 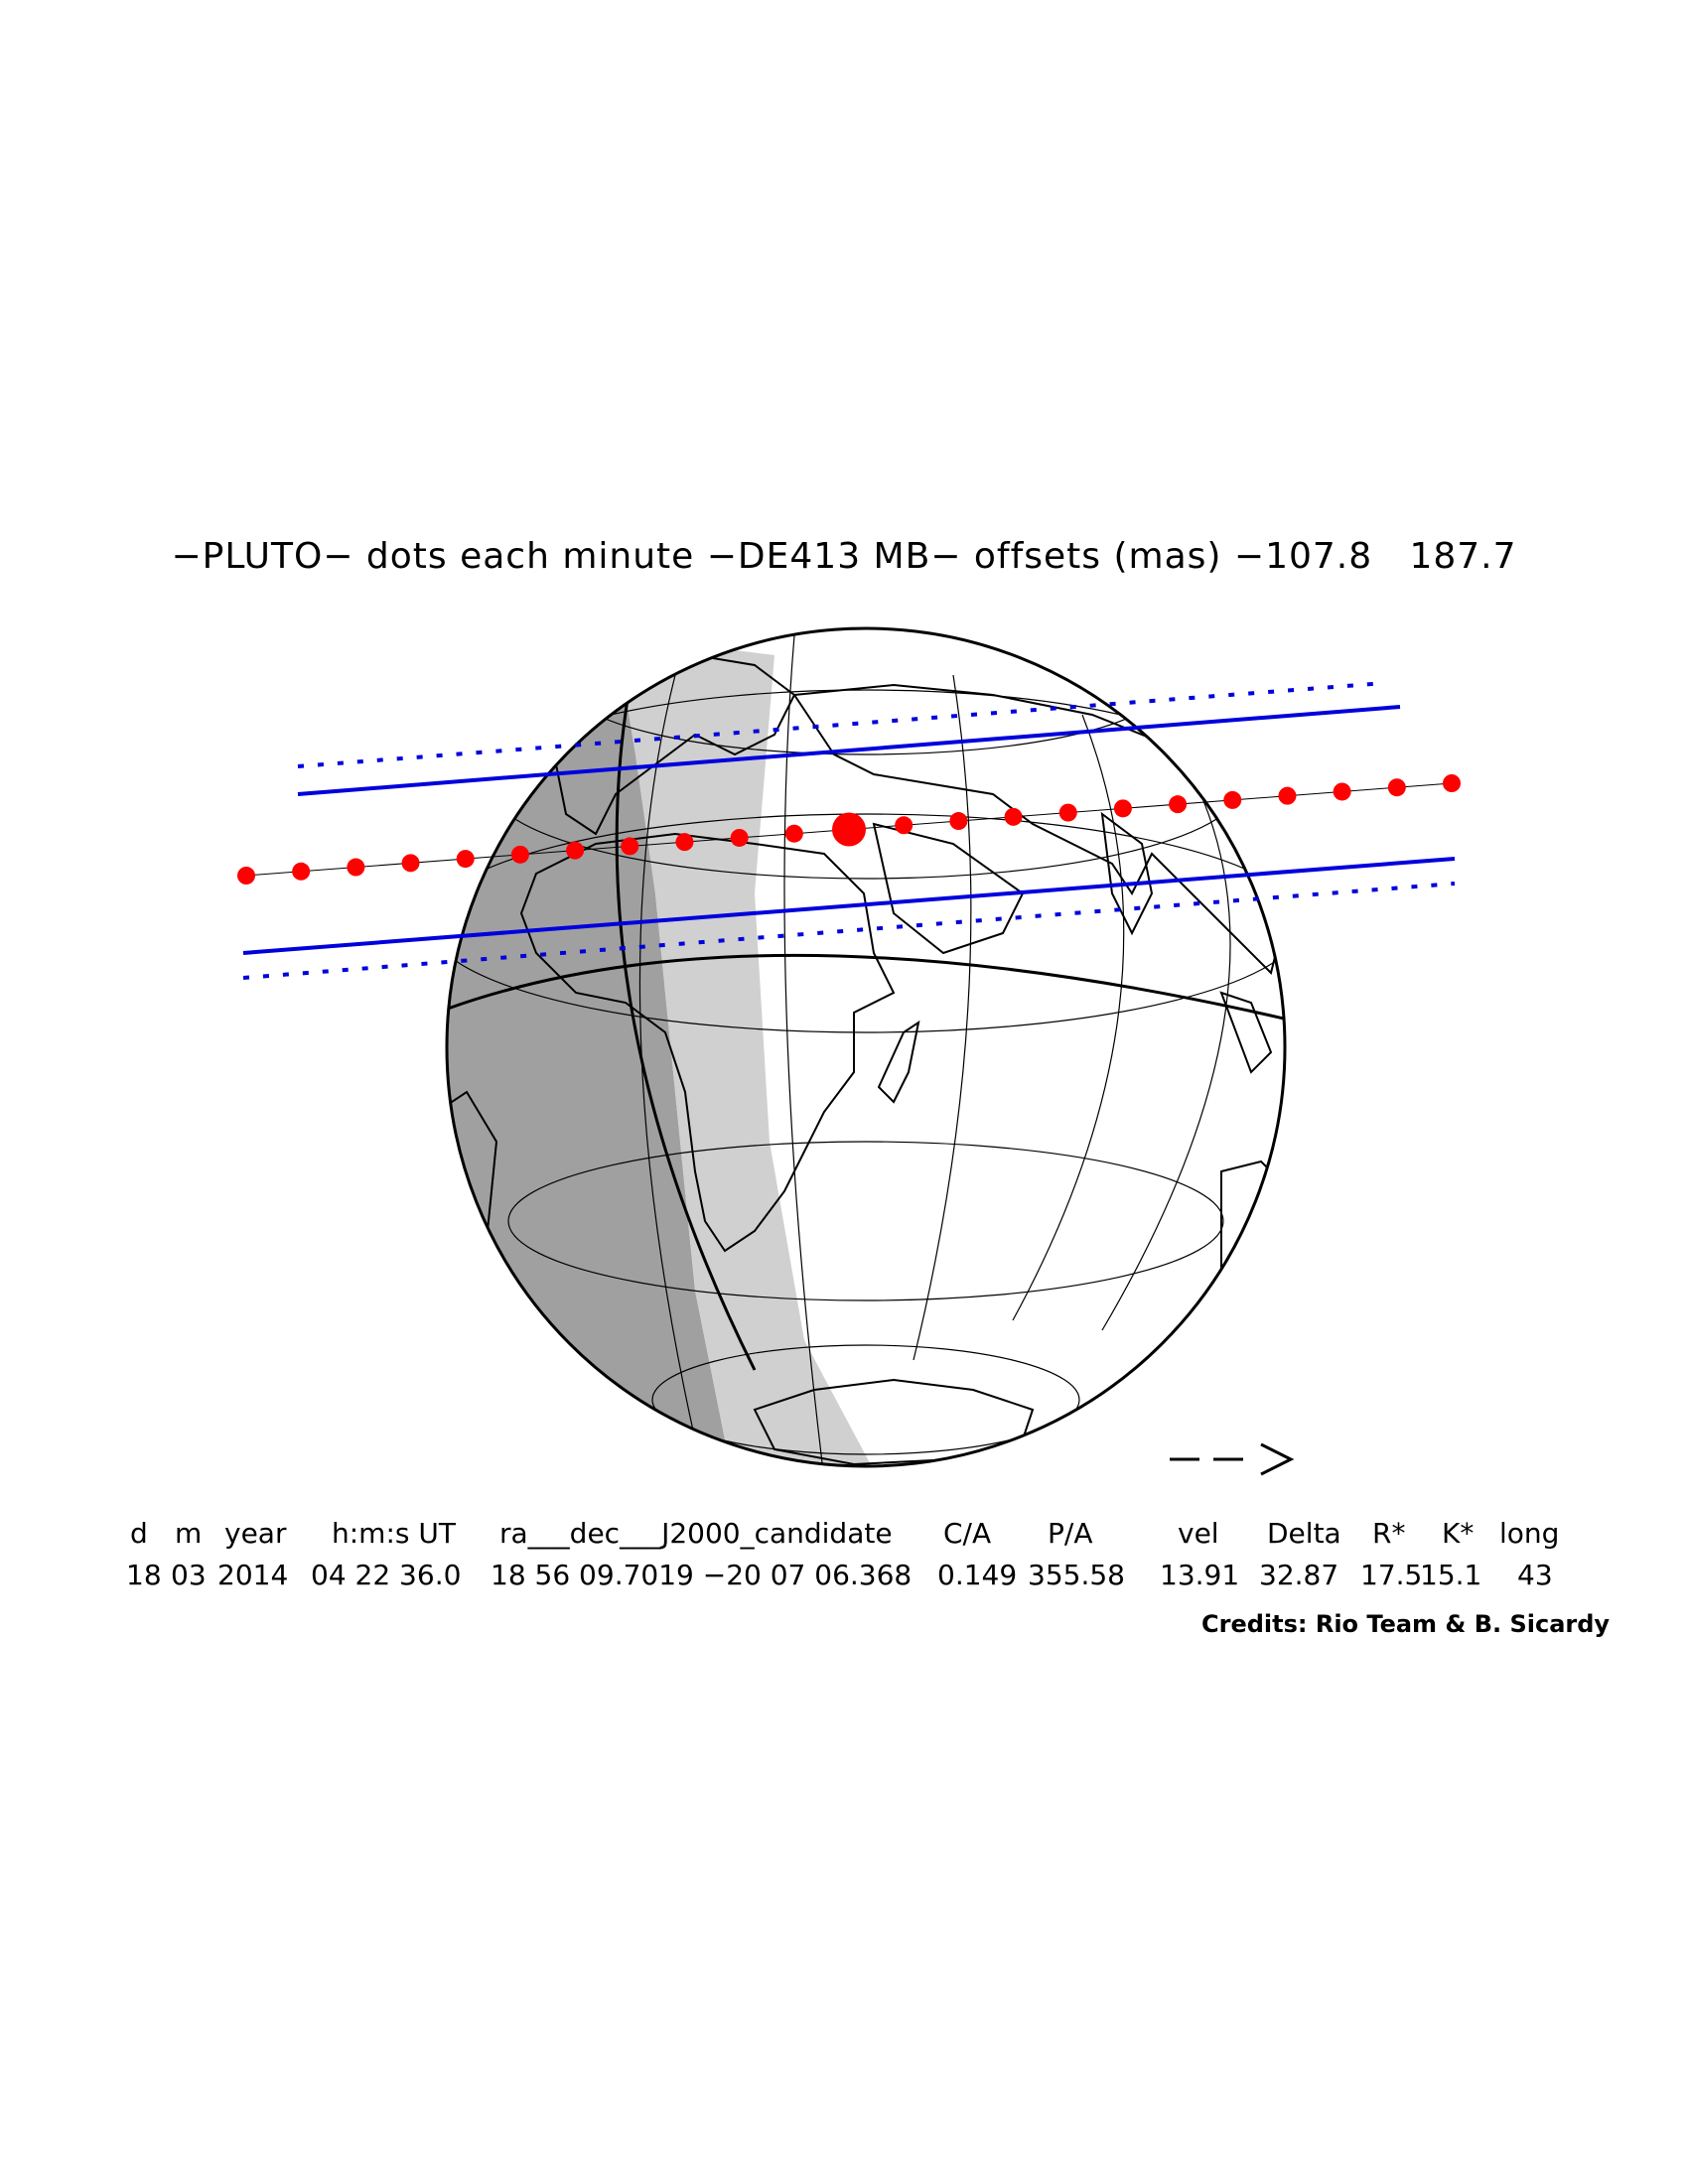 What do you see at coordinates (1406, 1624) in the screenshot?
I see `credits: Credits: Rio Team & B. Sicardy` at bounding box center [1406, 1624].